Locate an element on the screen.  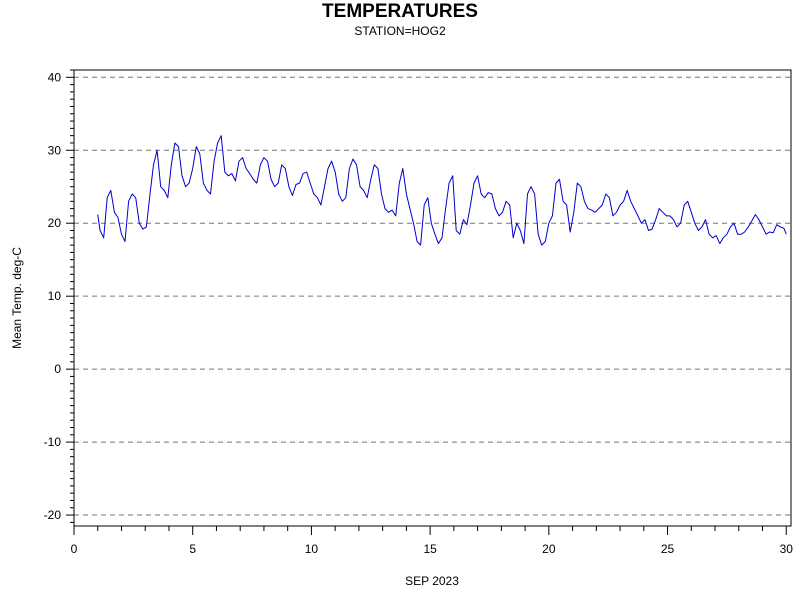
chart-subtitle: STATION=HOG2 is located at coordinates (400, 31).